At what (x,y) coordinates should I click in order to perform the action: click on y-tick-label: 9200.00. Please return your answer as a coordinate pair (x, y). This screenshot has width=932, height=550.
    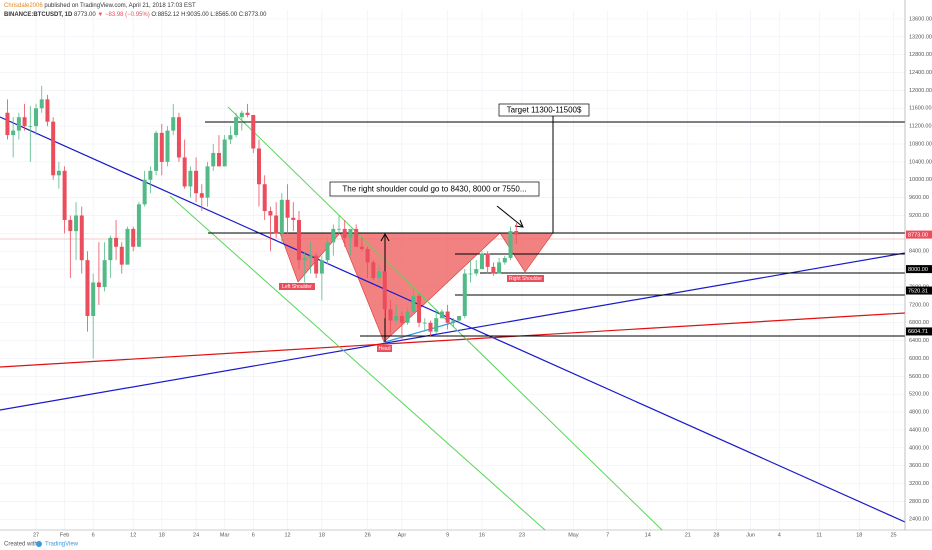
    Looking at the image, I should click on (919, 216).